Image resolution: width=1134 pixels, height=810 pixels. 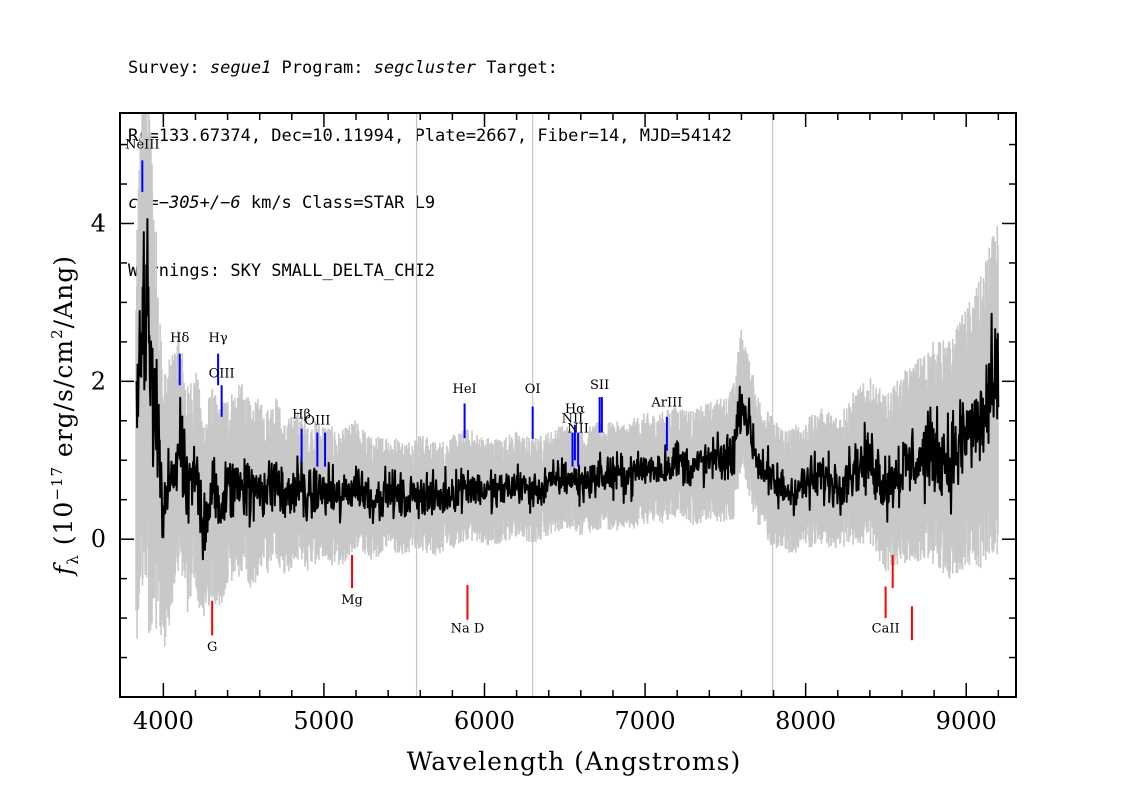 I want to click on x-tick-label: 7000, so click(x=645, y=721).